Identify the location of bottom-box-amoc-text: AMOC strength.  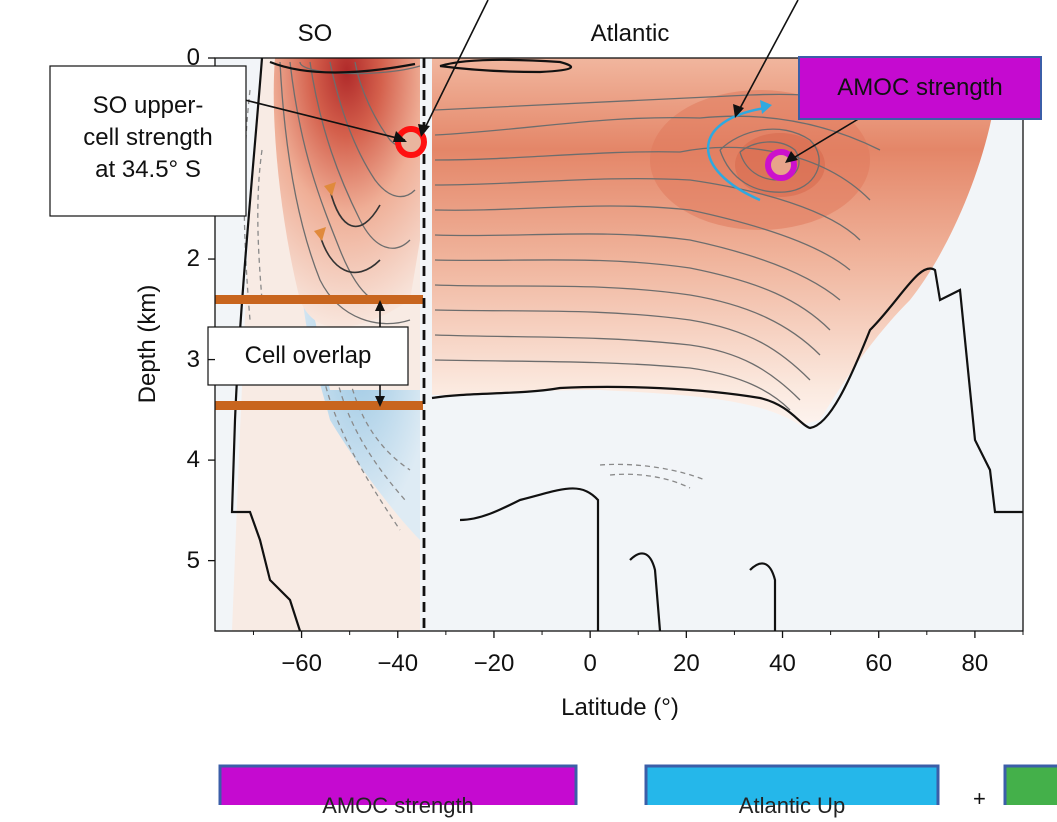
(398, 805).